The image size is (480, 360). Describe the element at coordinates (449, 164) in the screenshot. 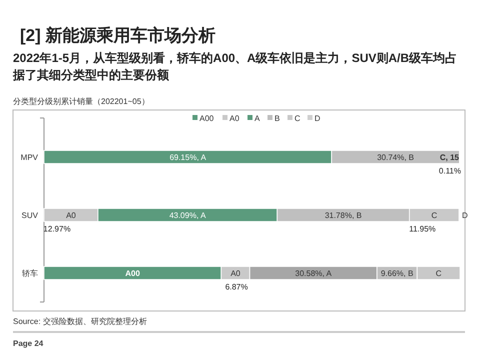

I see `data-label: C, 15 0.11%` at that location.